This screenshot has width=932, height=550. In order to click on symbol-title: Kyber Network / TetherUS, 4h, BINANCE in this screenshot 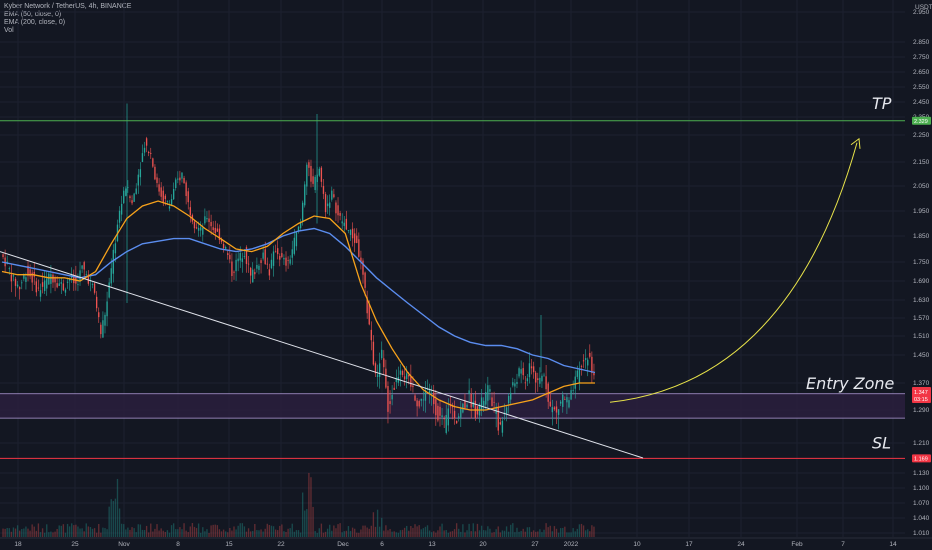, I will do `click(68, 6)`.